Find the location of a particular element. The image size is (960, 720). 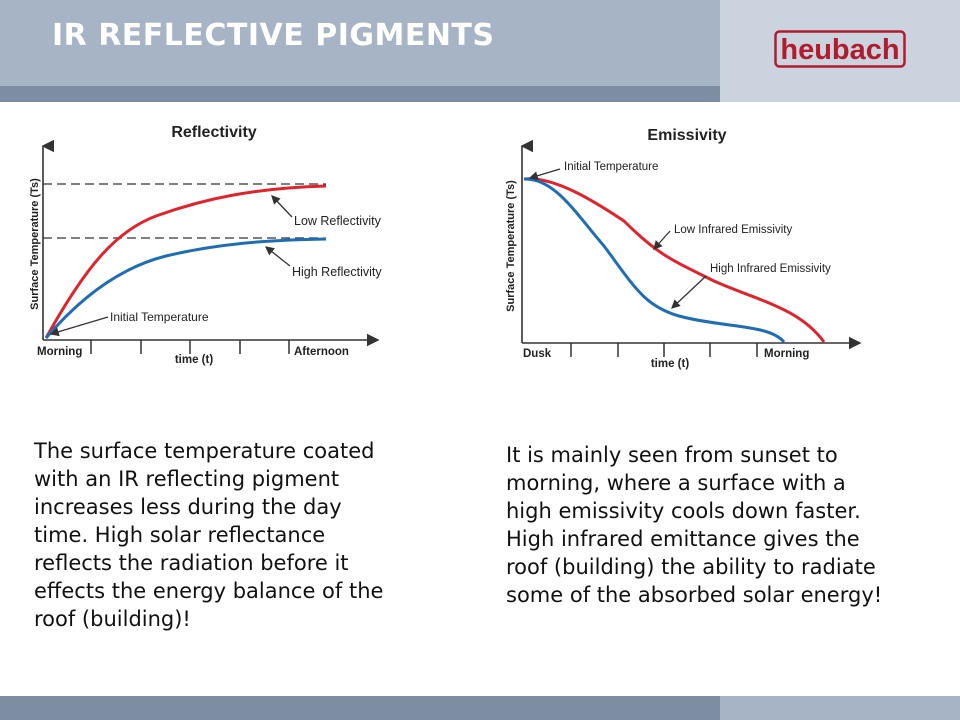

page-title: IR REFLECTIVE PIGMENTS is located at coordinates (273, 35).